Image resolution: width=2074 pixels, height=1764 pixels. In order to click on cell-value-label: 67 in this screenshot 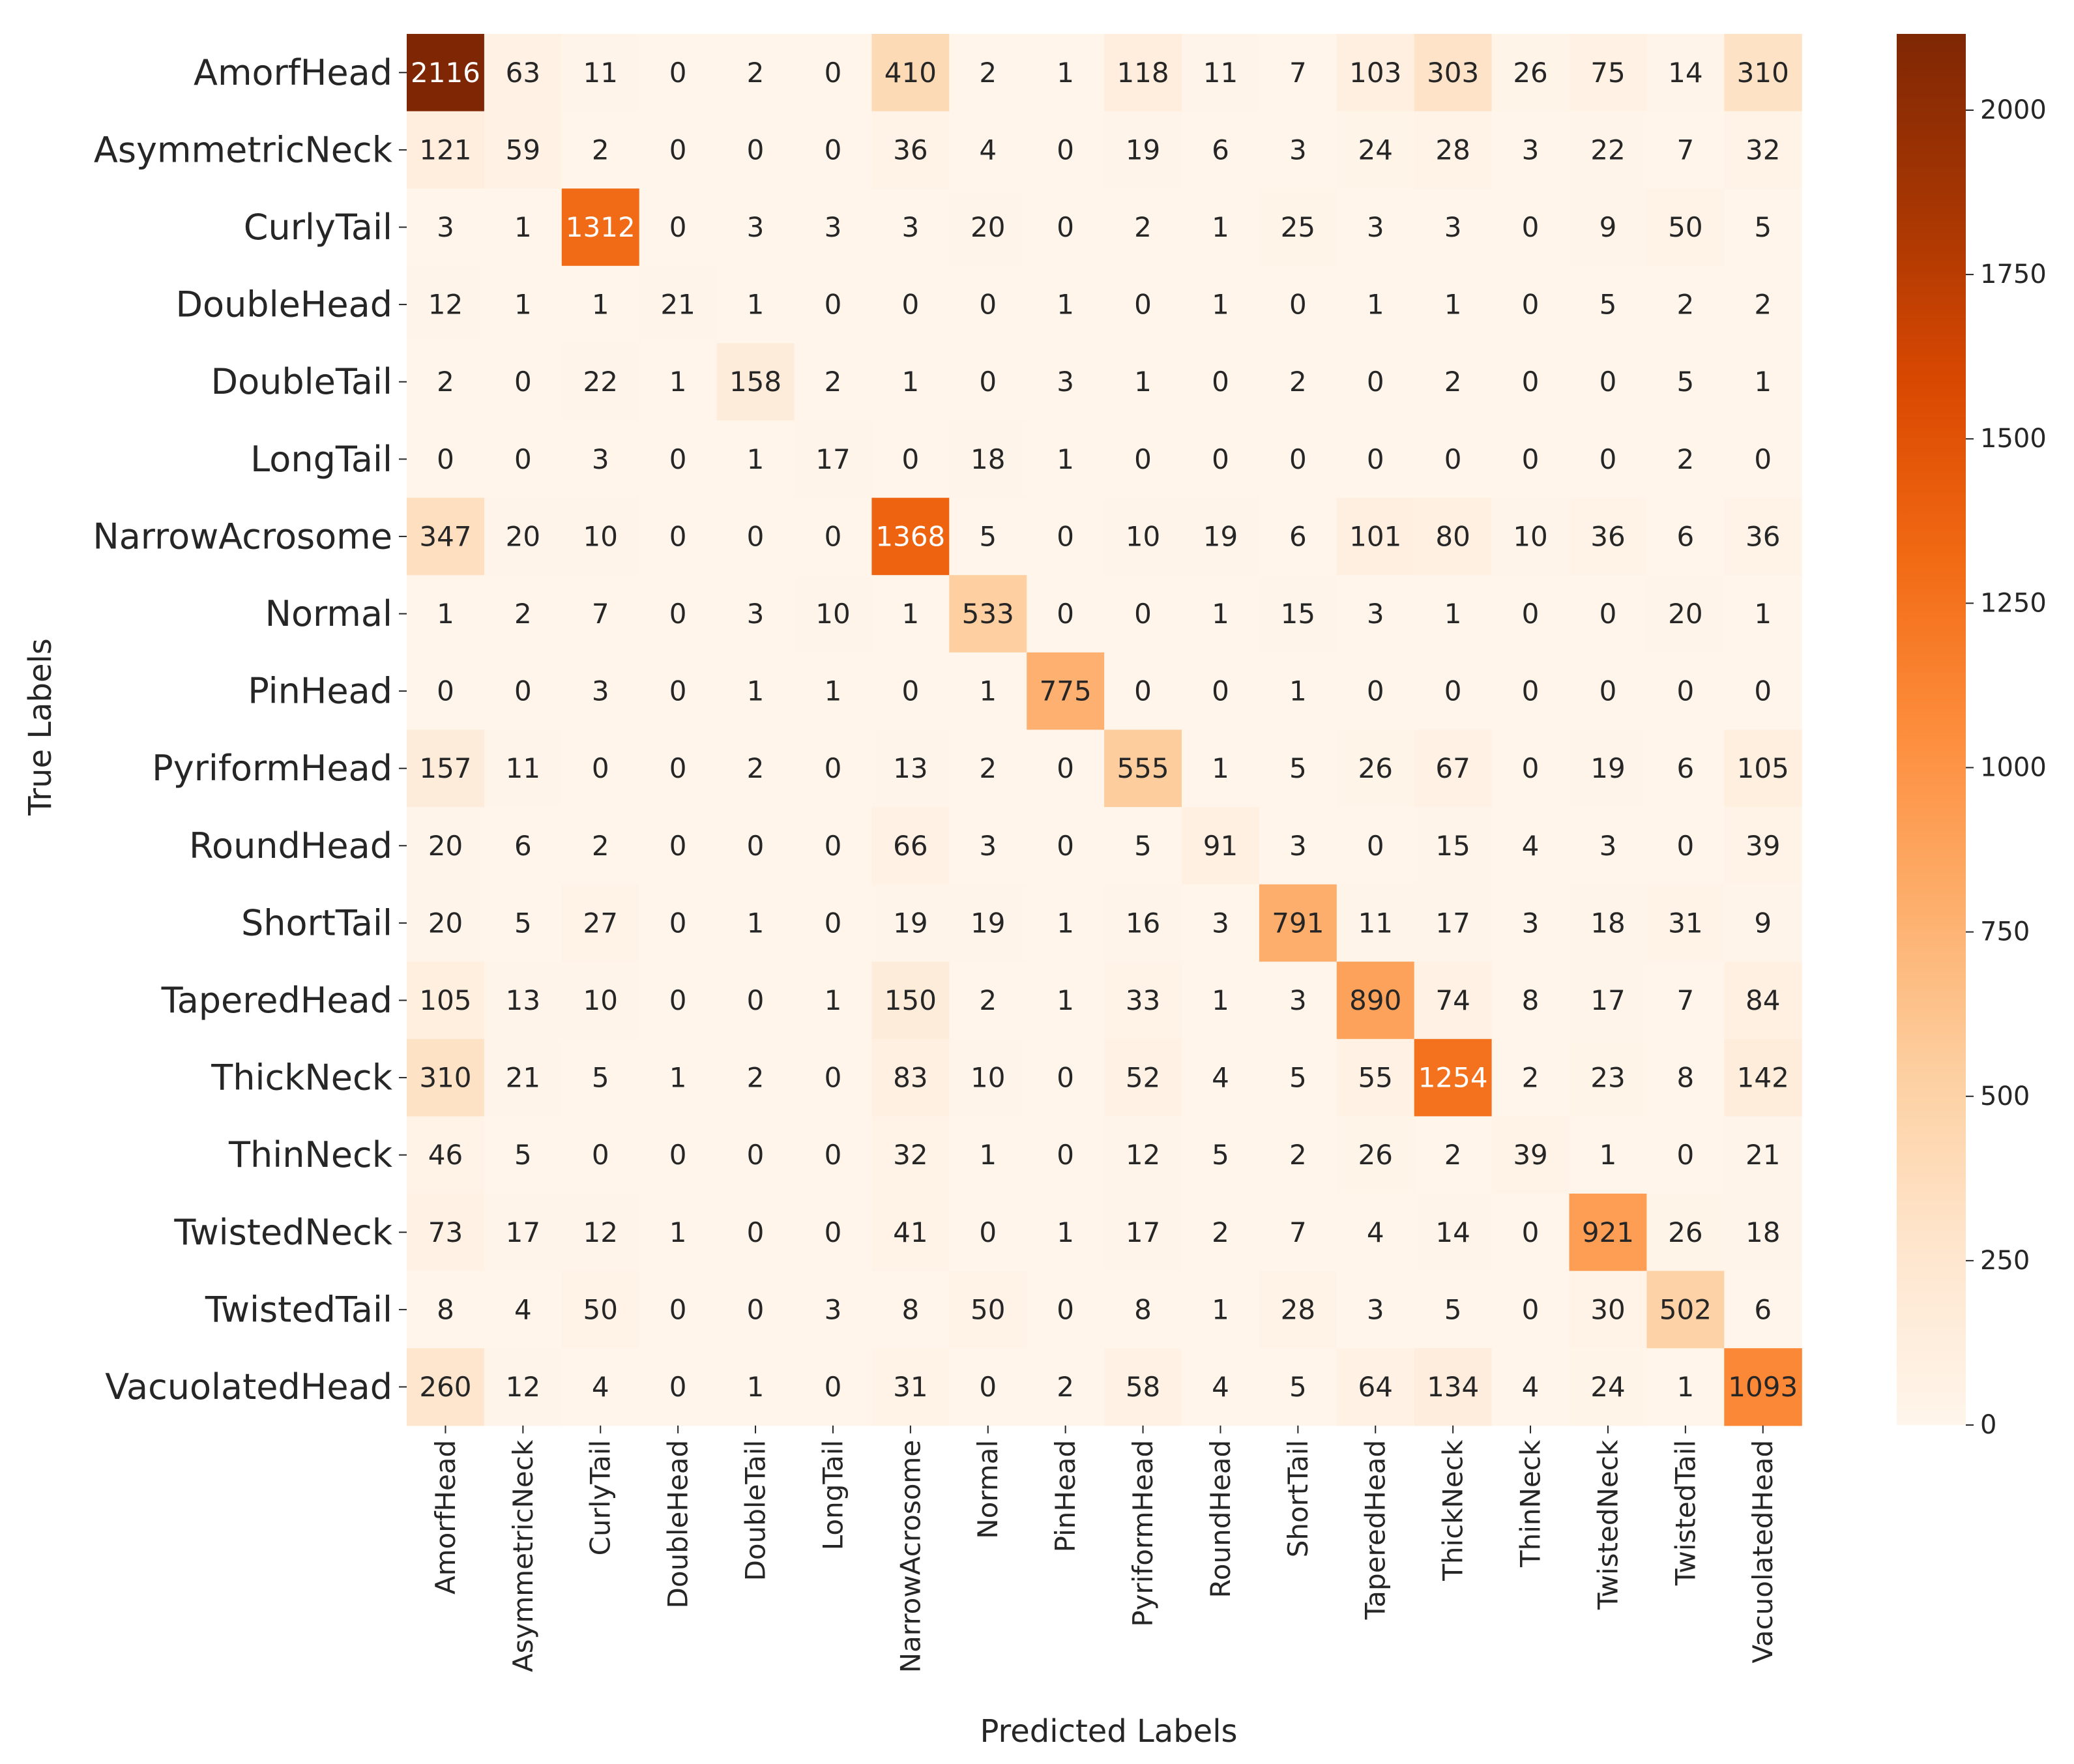, I will do `click(1452, 768)`.